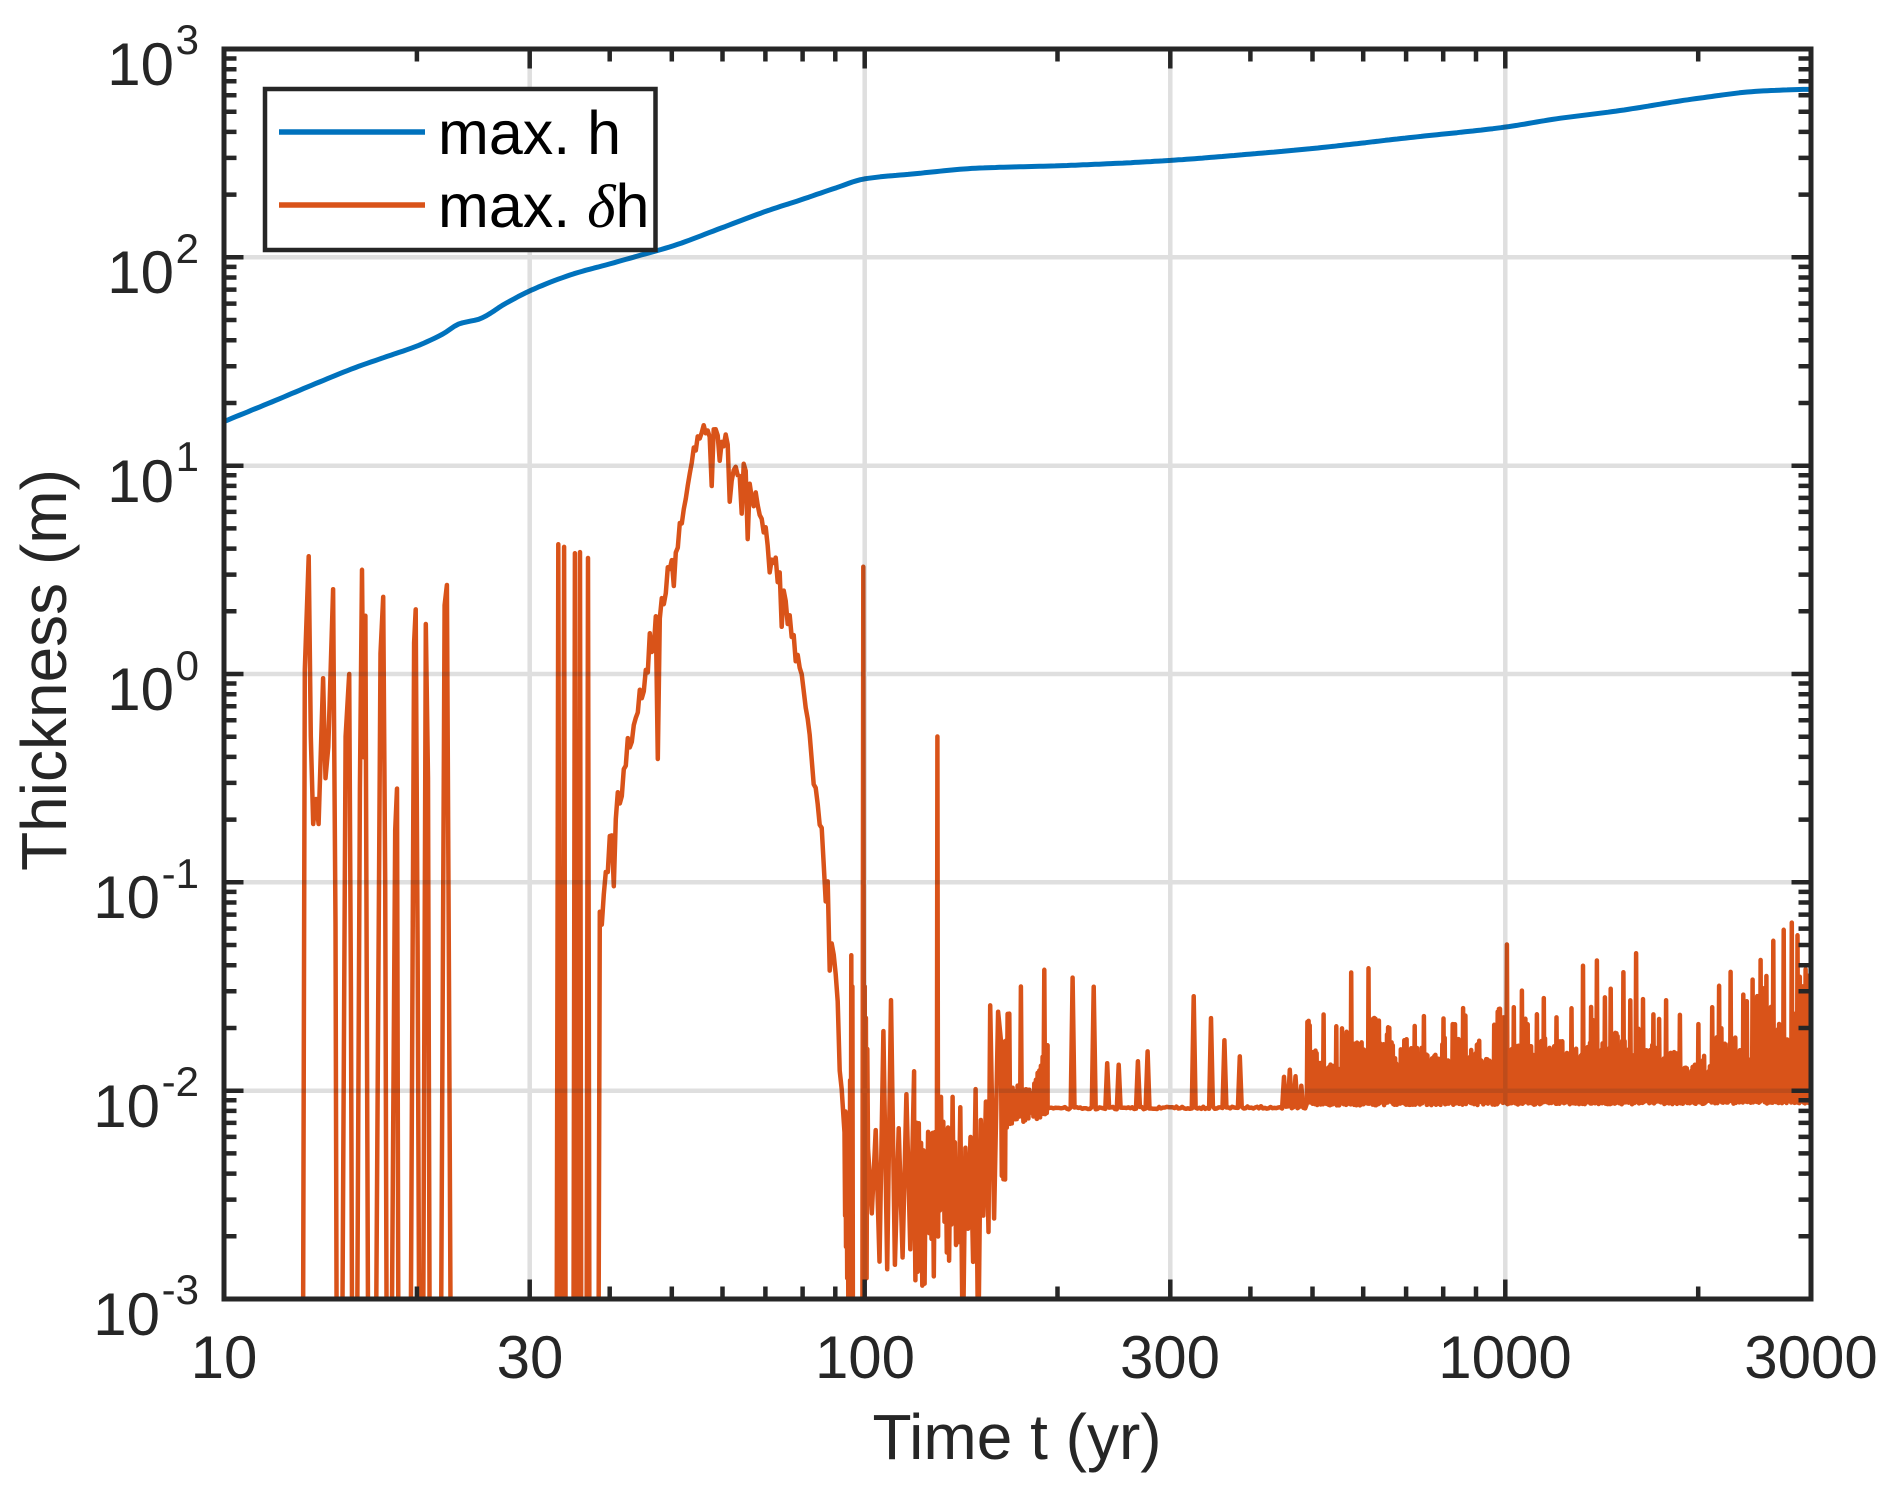 The image size is (1892, 1489). What do you see at coordinates (44, 670) in the screenshot?
I see `svg-text: Thickness (m)` at bounding box center [44, 670].